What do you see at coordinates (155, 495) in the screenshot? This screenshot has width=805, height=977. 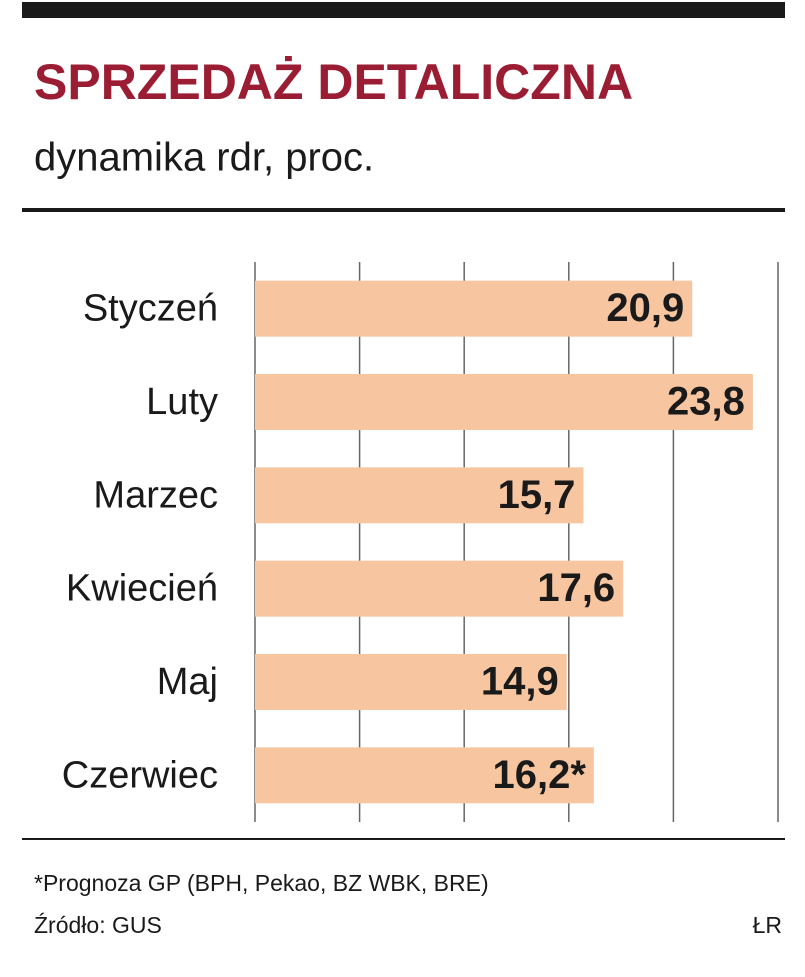 I see `category-label: Marzec` at bounding box center [155, 495].